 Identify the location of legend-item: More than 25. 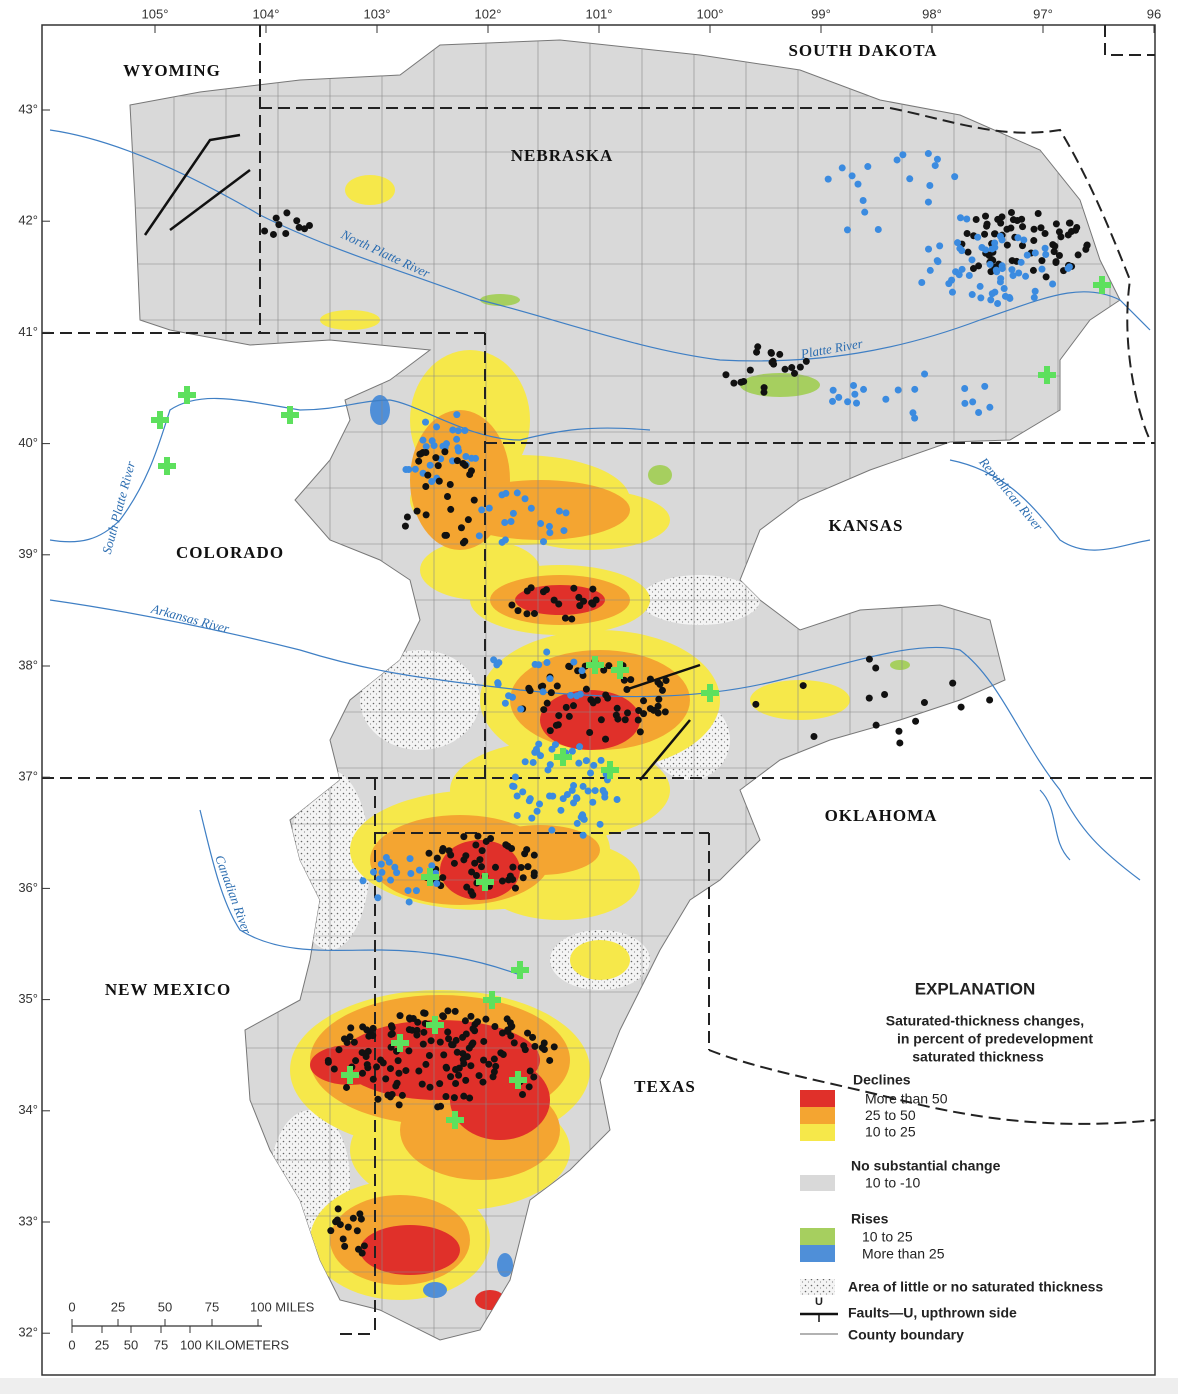
(903, 1254).